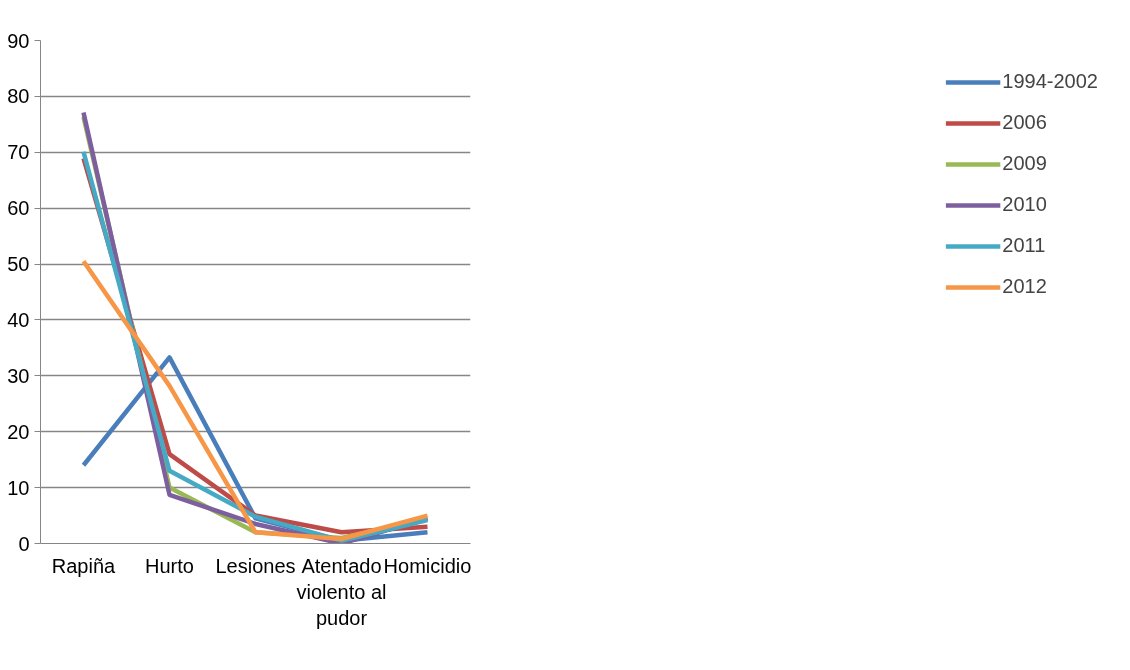 The width and height of the screenshot is (1130, 670). I want to click on y-tick-label: 70, so click(18, 152).